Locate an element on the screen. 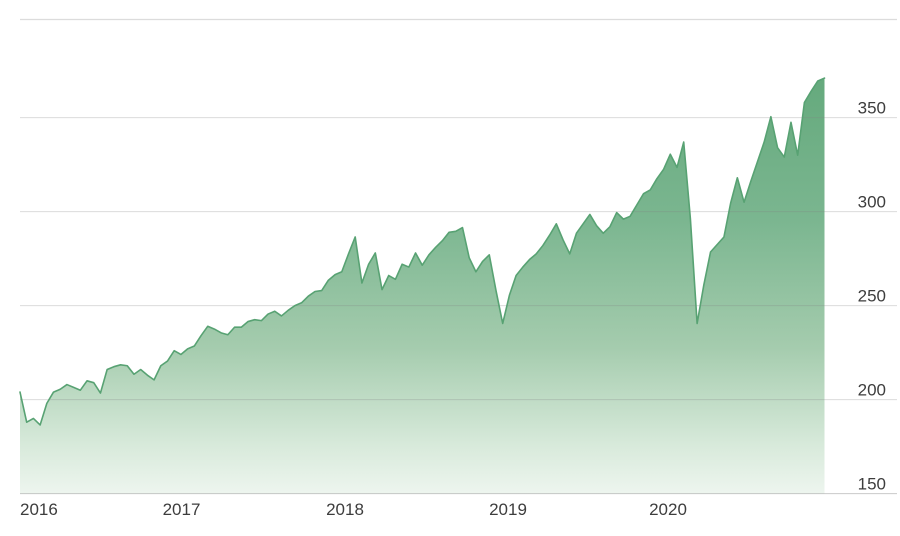 The width and height of the screenshot is (900, 536). x-tick-label: 2016 is located at coordinates (39, 509).